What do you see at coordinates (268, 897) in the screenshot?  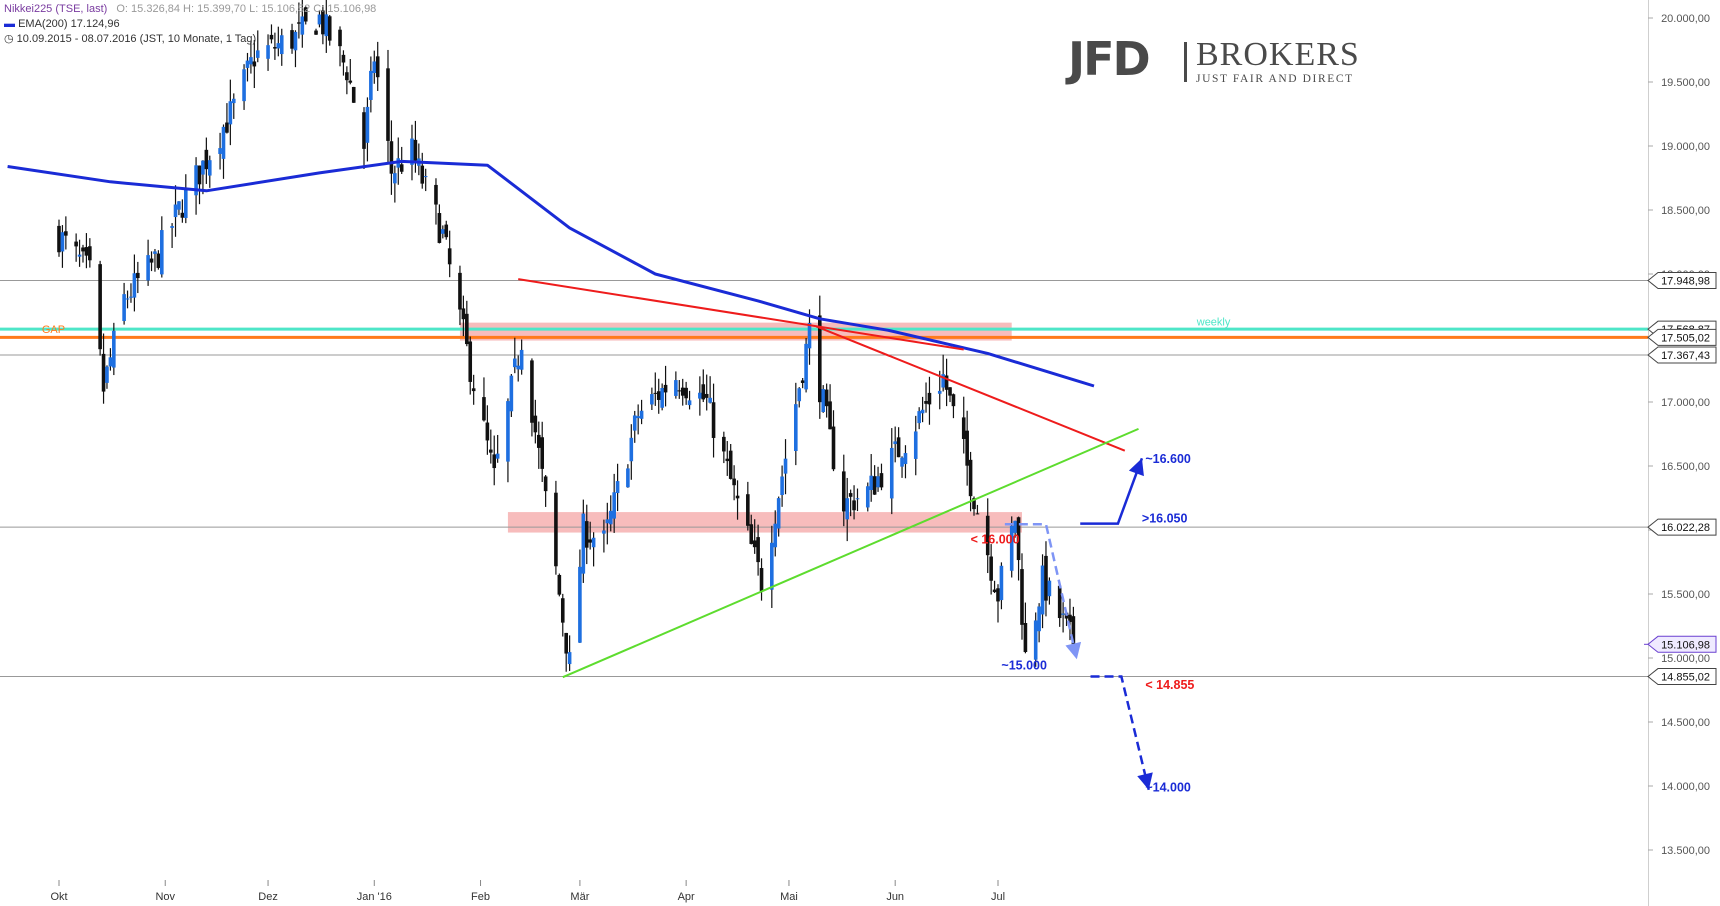 I see `x-tick-label: Dez` at bounding box center [268, 897].